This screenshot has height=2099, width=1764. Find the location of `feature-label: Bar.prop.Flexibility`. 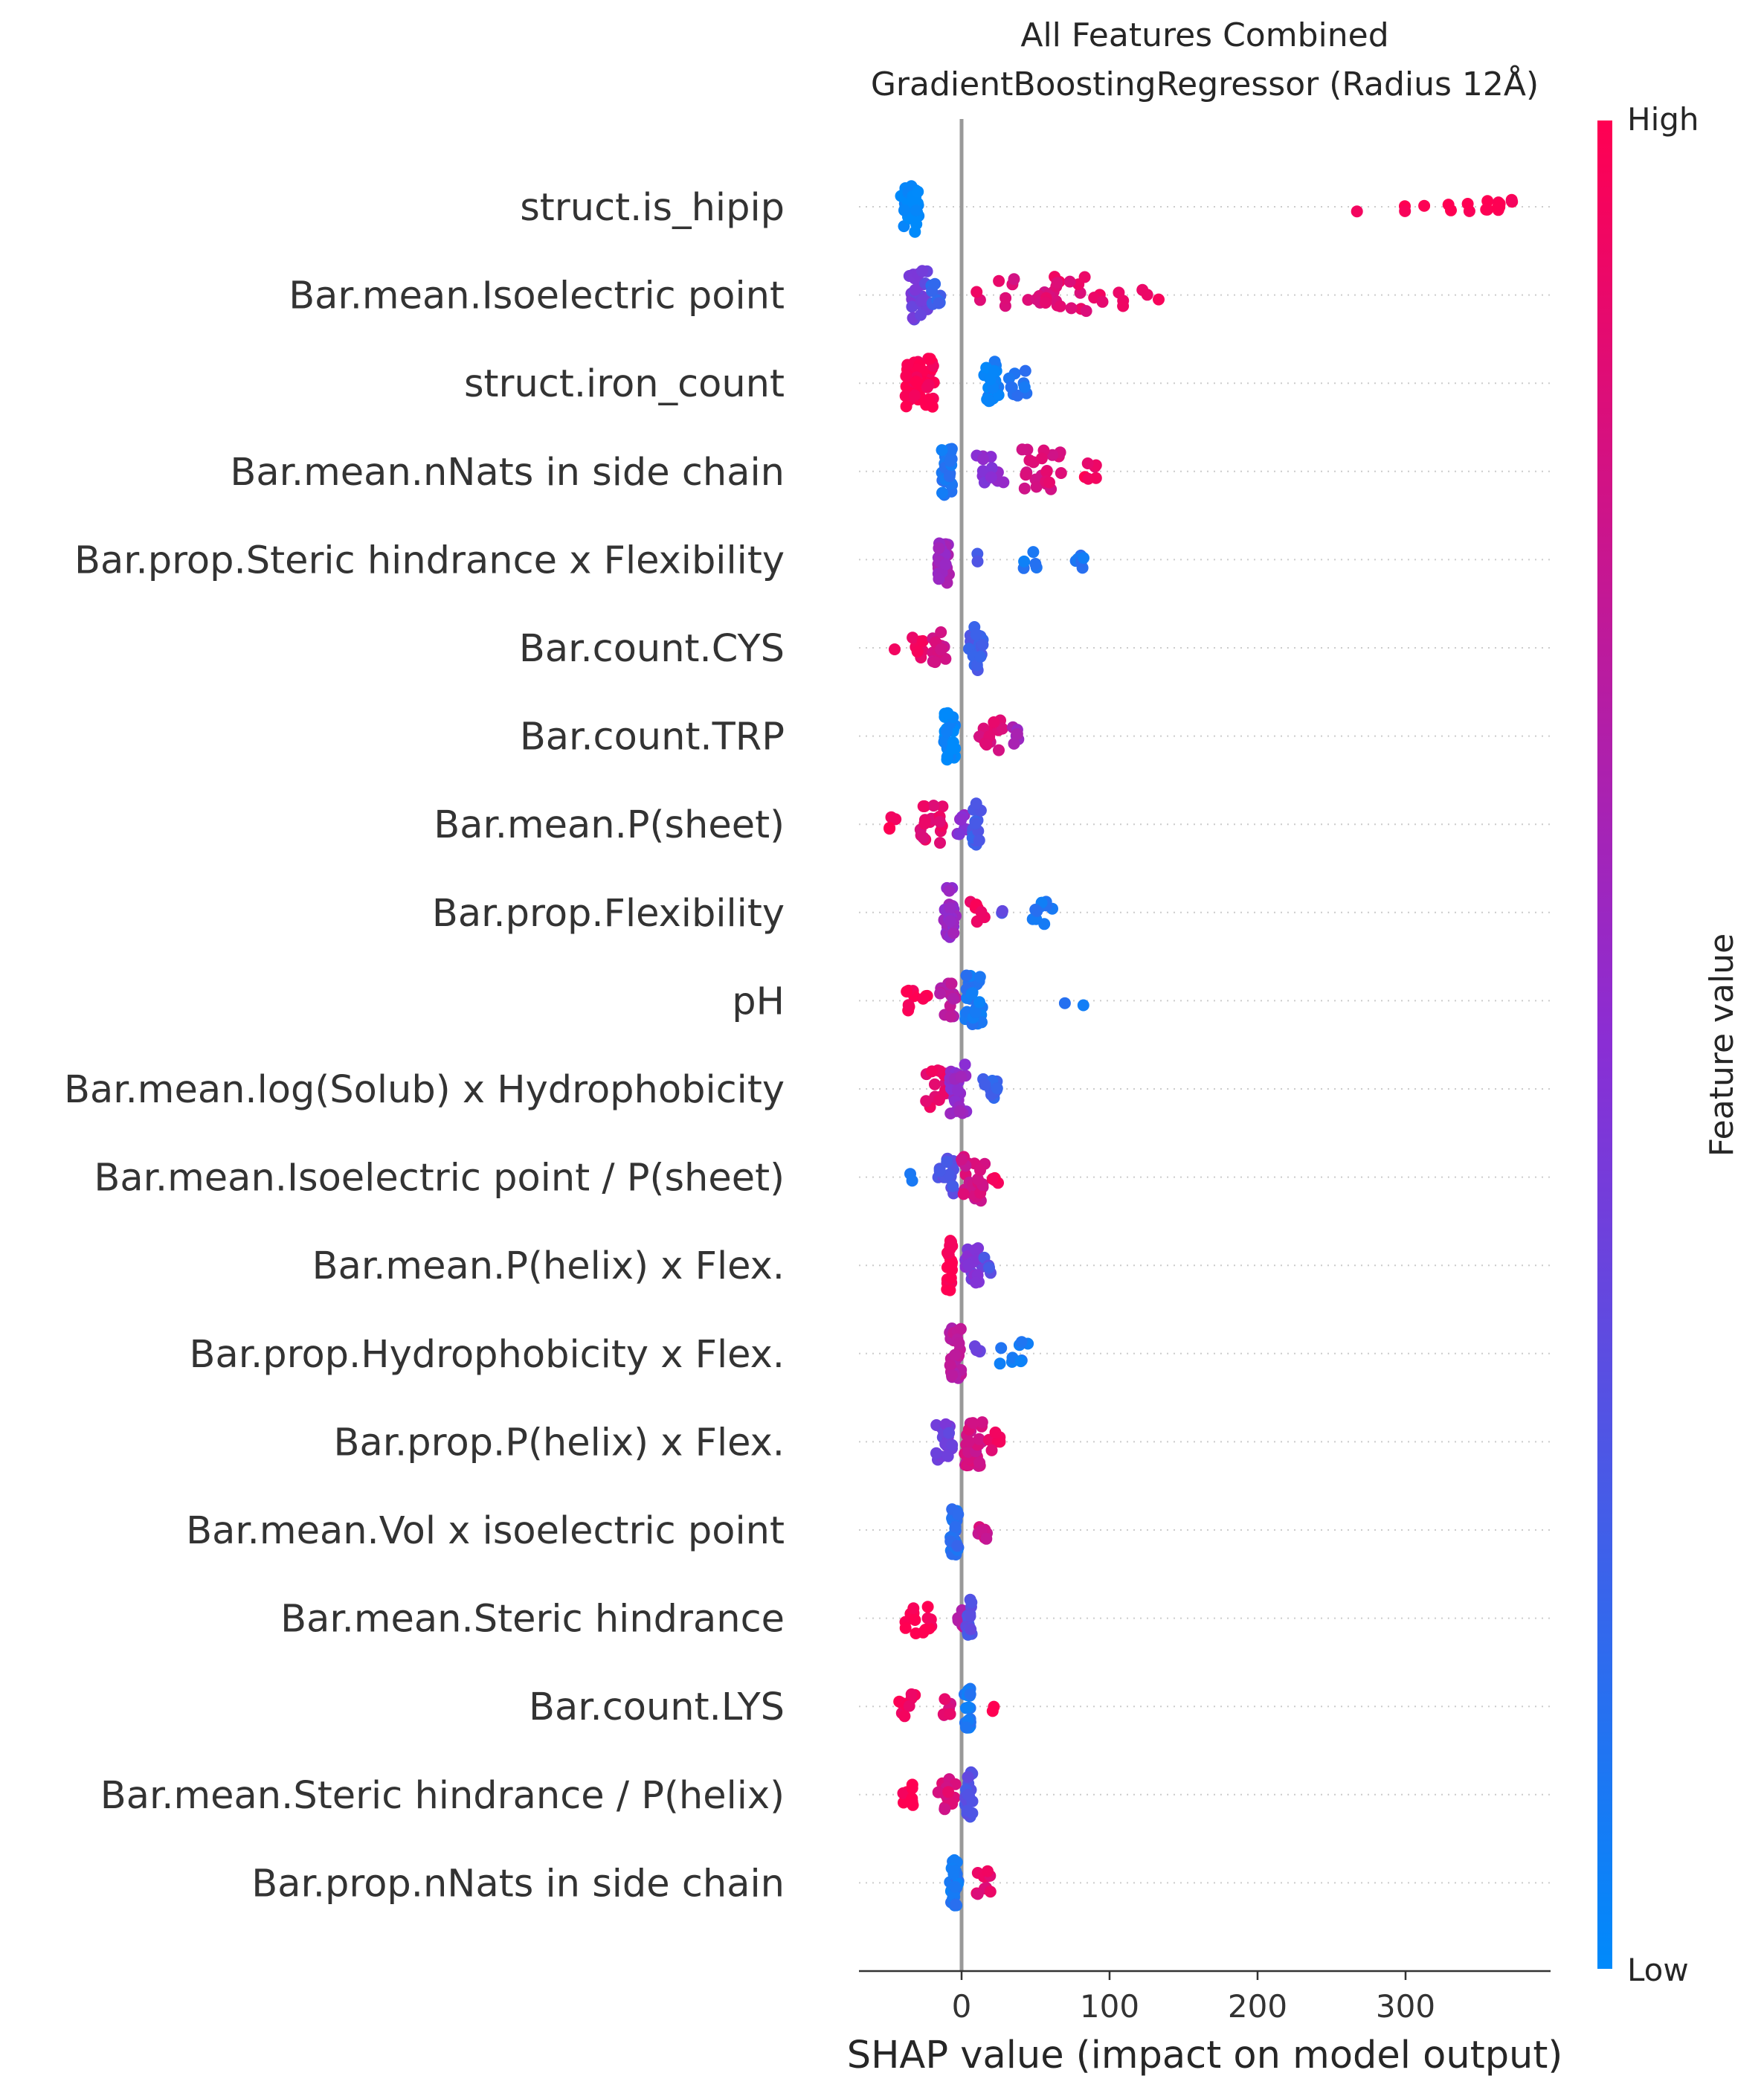

feature-label: Bar.prop.Flexibility is located at coordinates (609, 914).